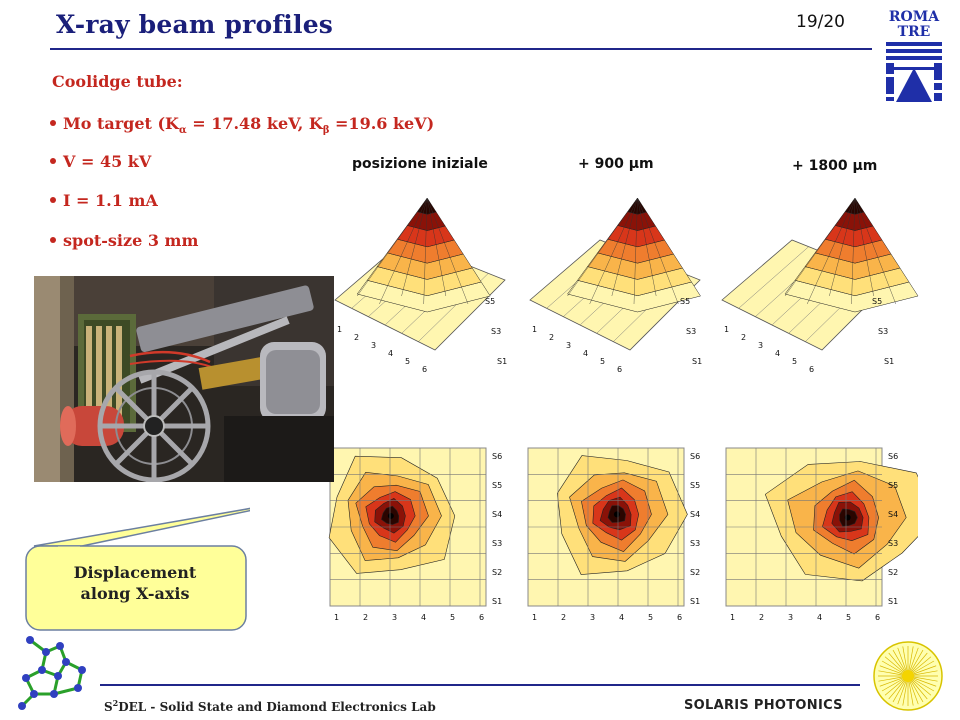 This screenshot has width=960, height=720. I want to click on surface-plot-1800: 1 2 3 4 5 6 S1 S3 S5, so click(820, 285).